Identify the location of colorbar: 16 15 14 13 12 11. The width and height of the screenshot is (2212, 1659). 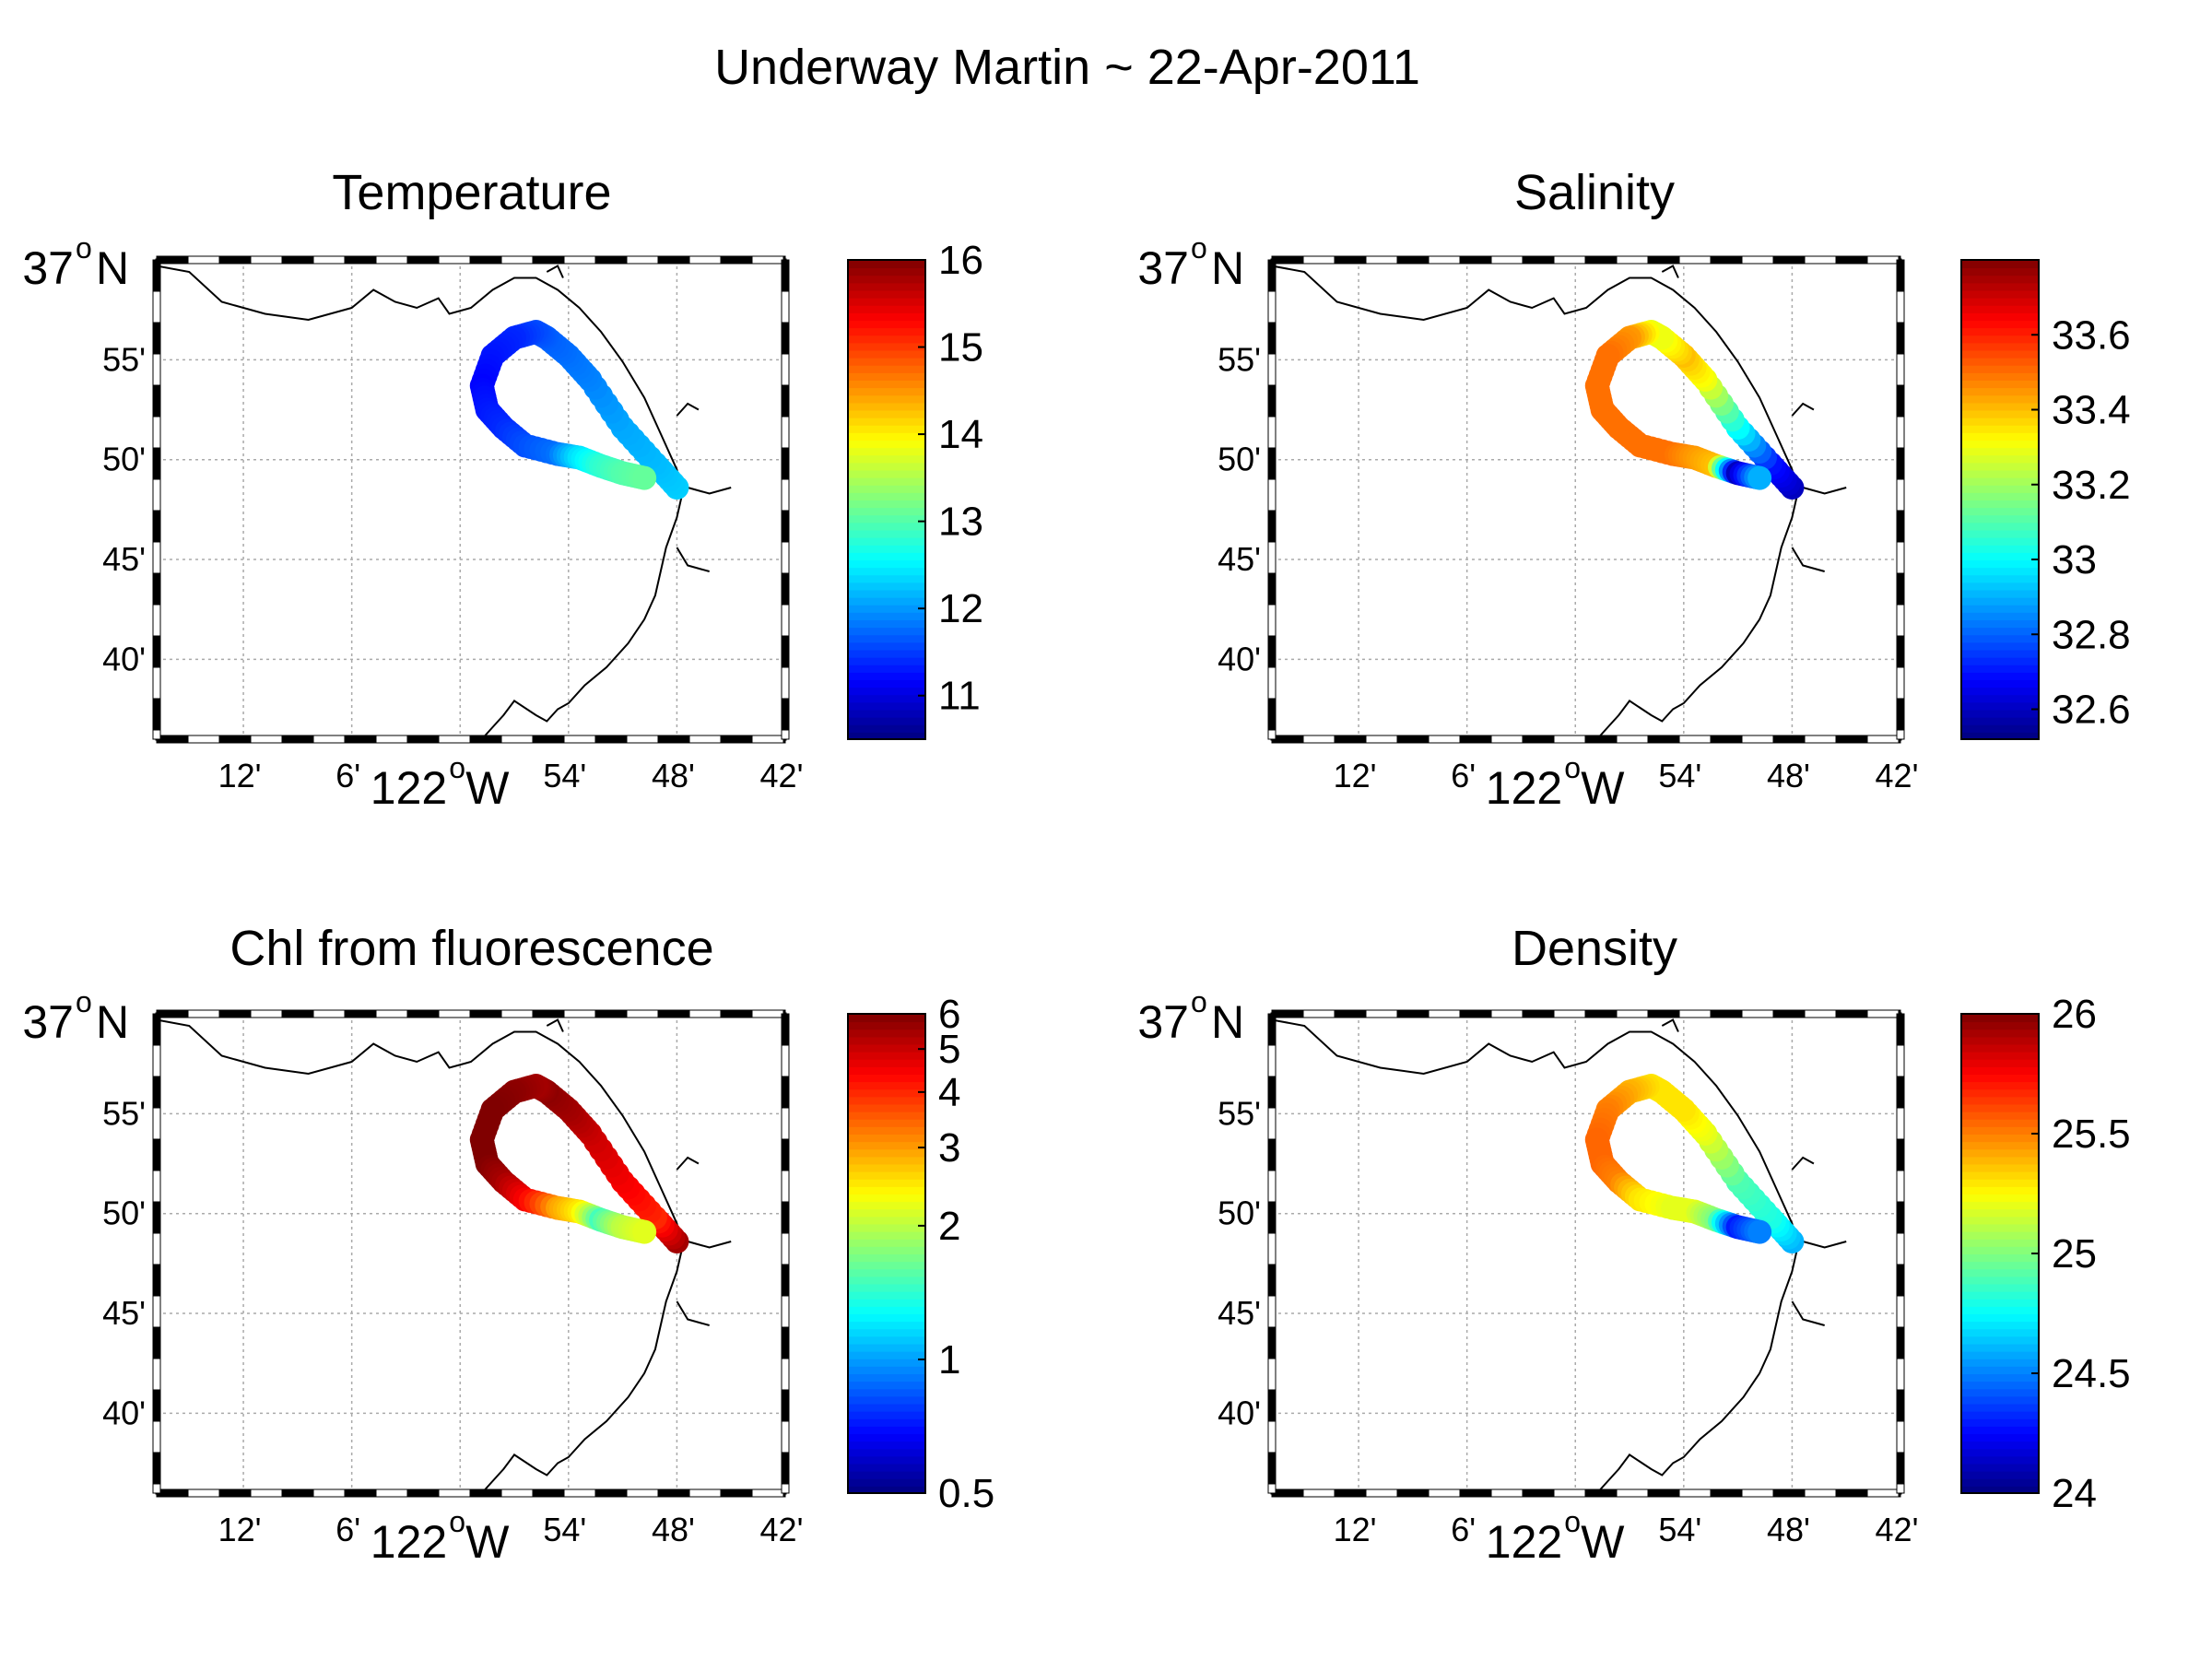
(915, 489).